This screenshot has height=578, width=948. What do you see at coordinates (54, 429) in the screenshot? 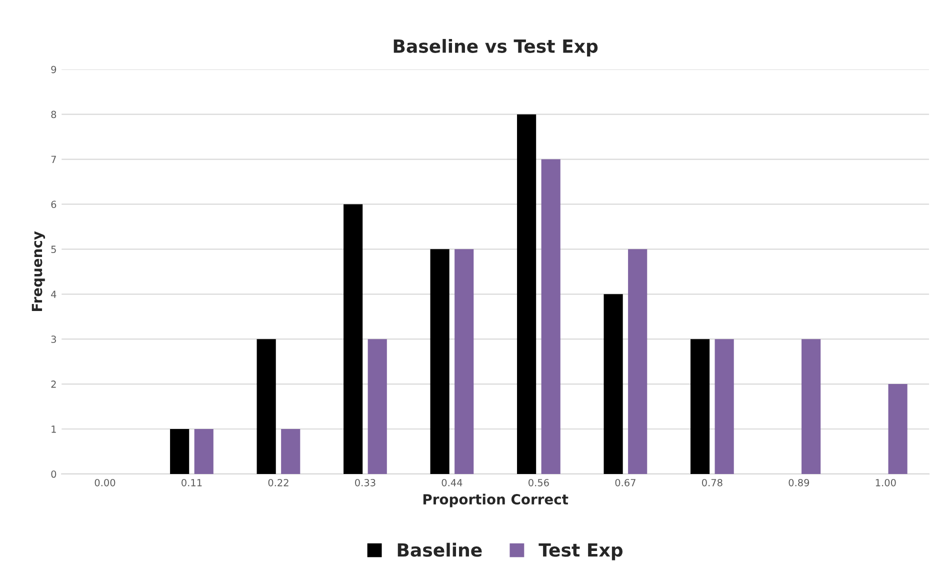
I see `y-tick-label: 1` at bounding box center [54, 429].